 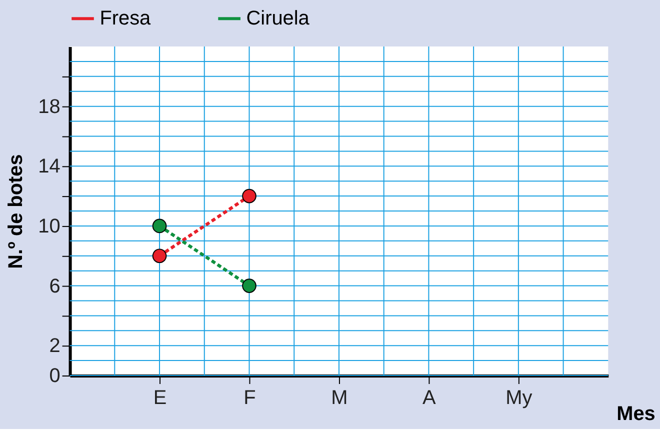 What do you see at coordinates (54, 346) in the screenshot?
I see `y-tick-label: 2` at bounding box center [54, 346].